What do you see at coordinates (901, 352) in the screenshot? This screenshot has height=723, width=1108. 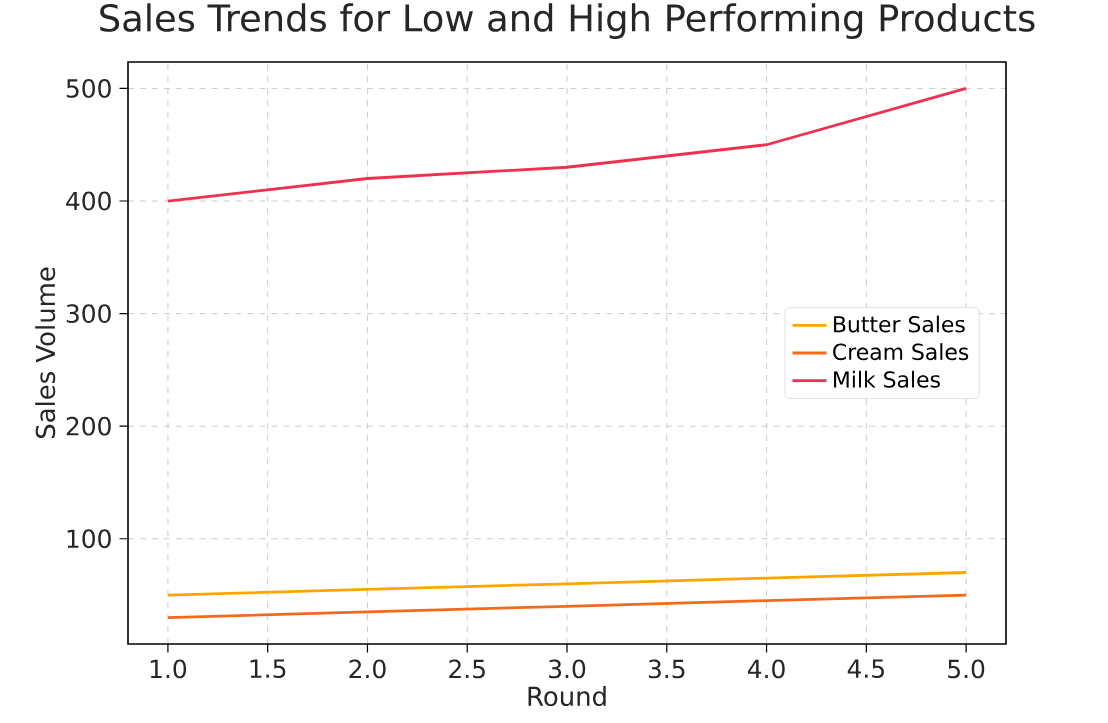 I see `legend-label: Cream Sales` at bounding box center [901, 352].